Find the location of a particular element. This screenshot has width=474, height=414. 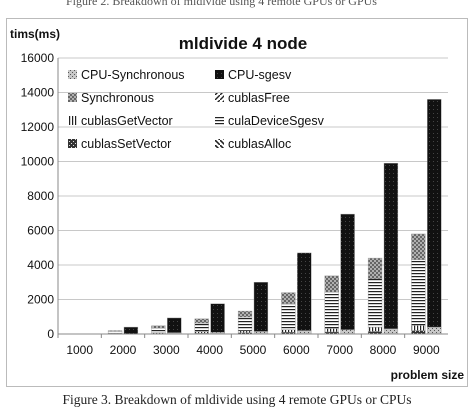

x-axis-label: problem size is located at coordinates (428, 375).